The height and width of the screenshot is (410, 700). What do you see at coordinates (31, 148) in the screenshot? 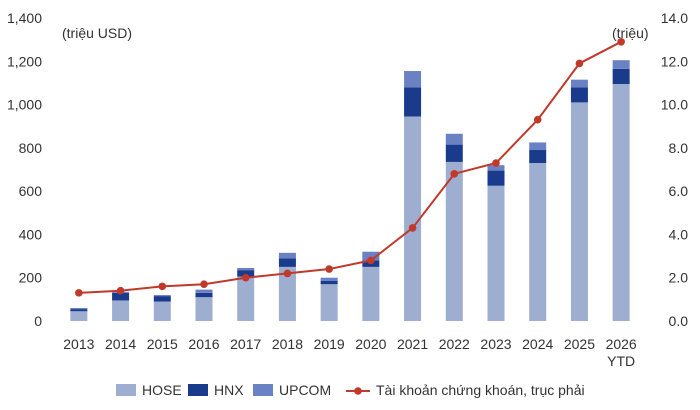
I see `left-axis-tick-label: 800` at bounding box center [31, 148].